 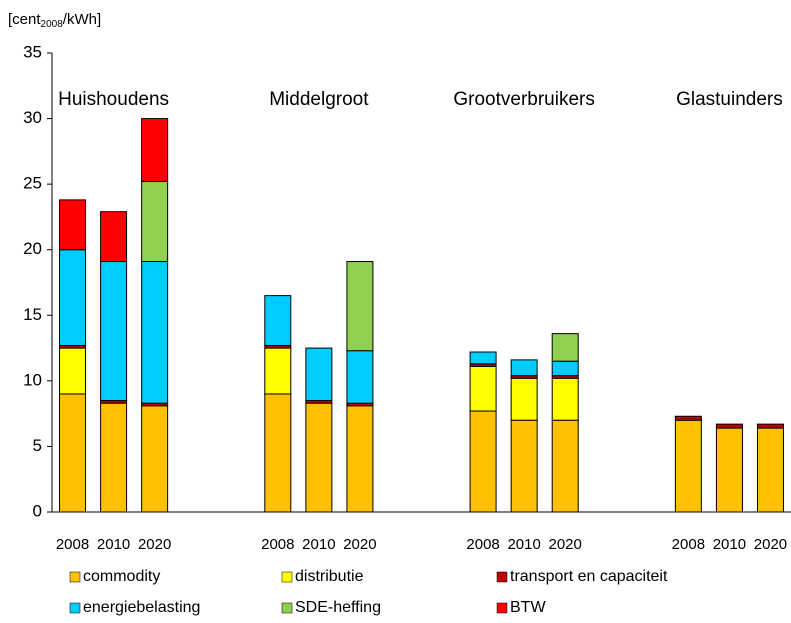 I want to click on y-tick-label: 10, so click(x=32, y=379).